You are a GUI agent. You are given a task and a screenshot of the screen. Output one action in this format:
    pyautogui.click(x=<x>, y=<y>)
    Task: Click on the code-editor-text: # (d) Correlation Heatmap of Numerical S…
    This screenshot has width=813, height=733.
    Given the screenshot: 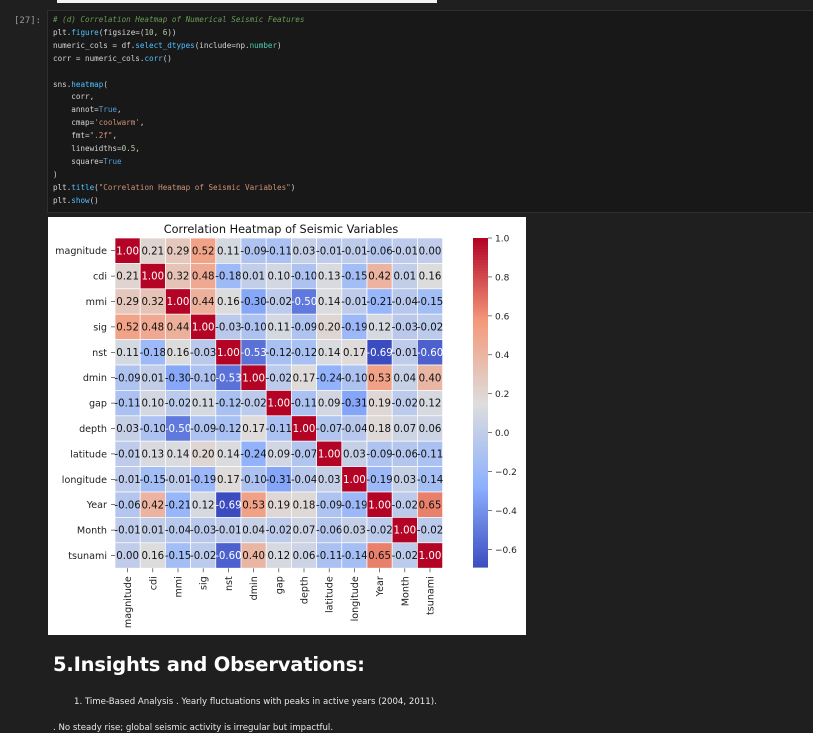 What is the action you would take?
    pyautogui.click(x=178, y=111)
    